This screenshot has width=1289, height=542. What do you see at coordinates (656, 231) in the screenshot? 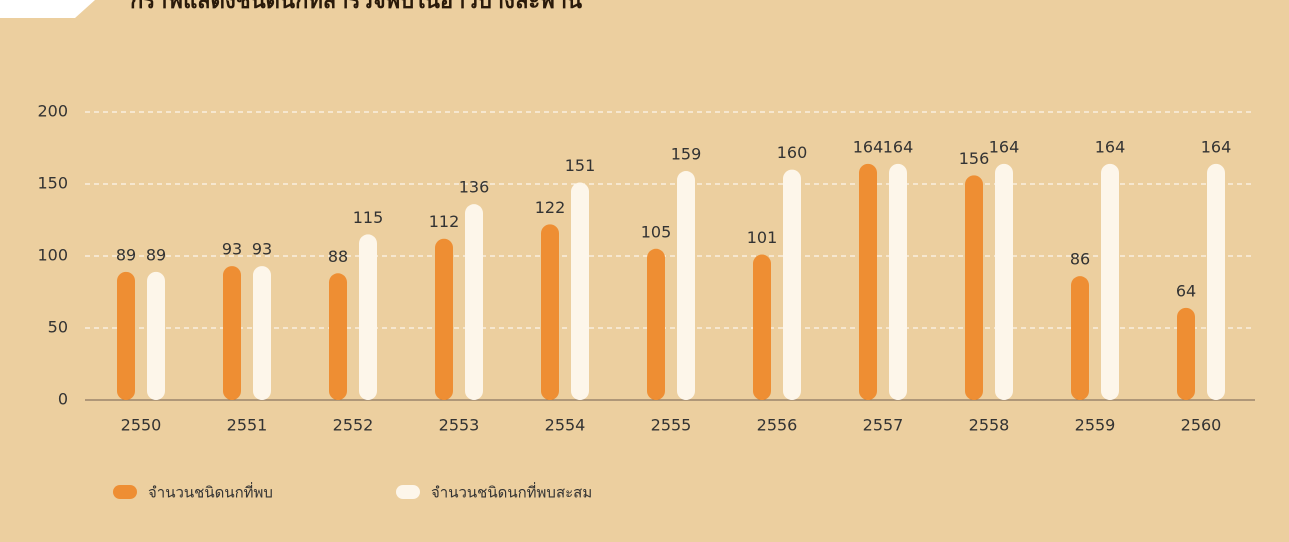
I see `data-label: 105` at bounding box center [656, 231].